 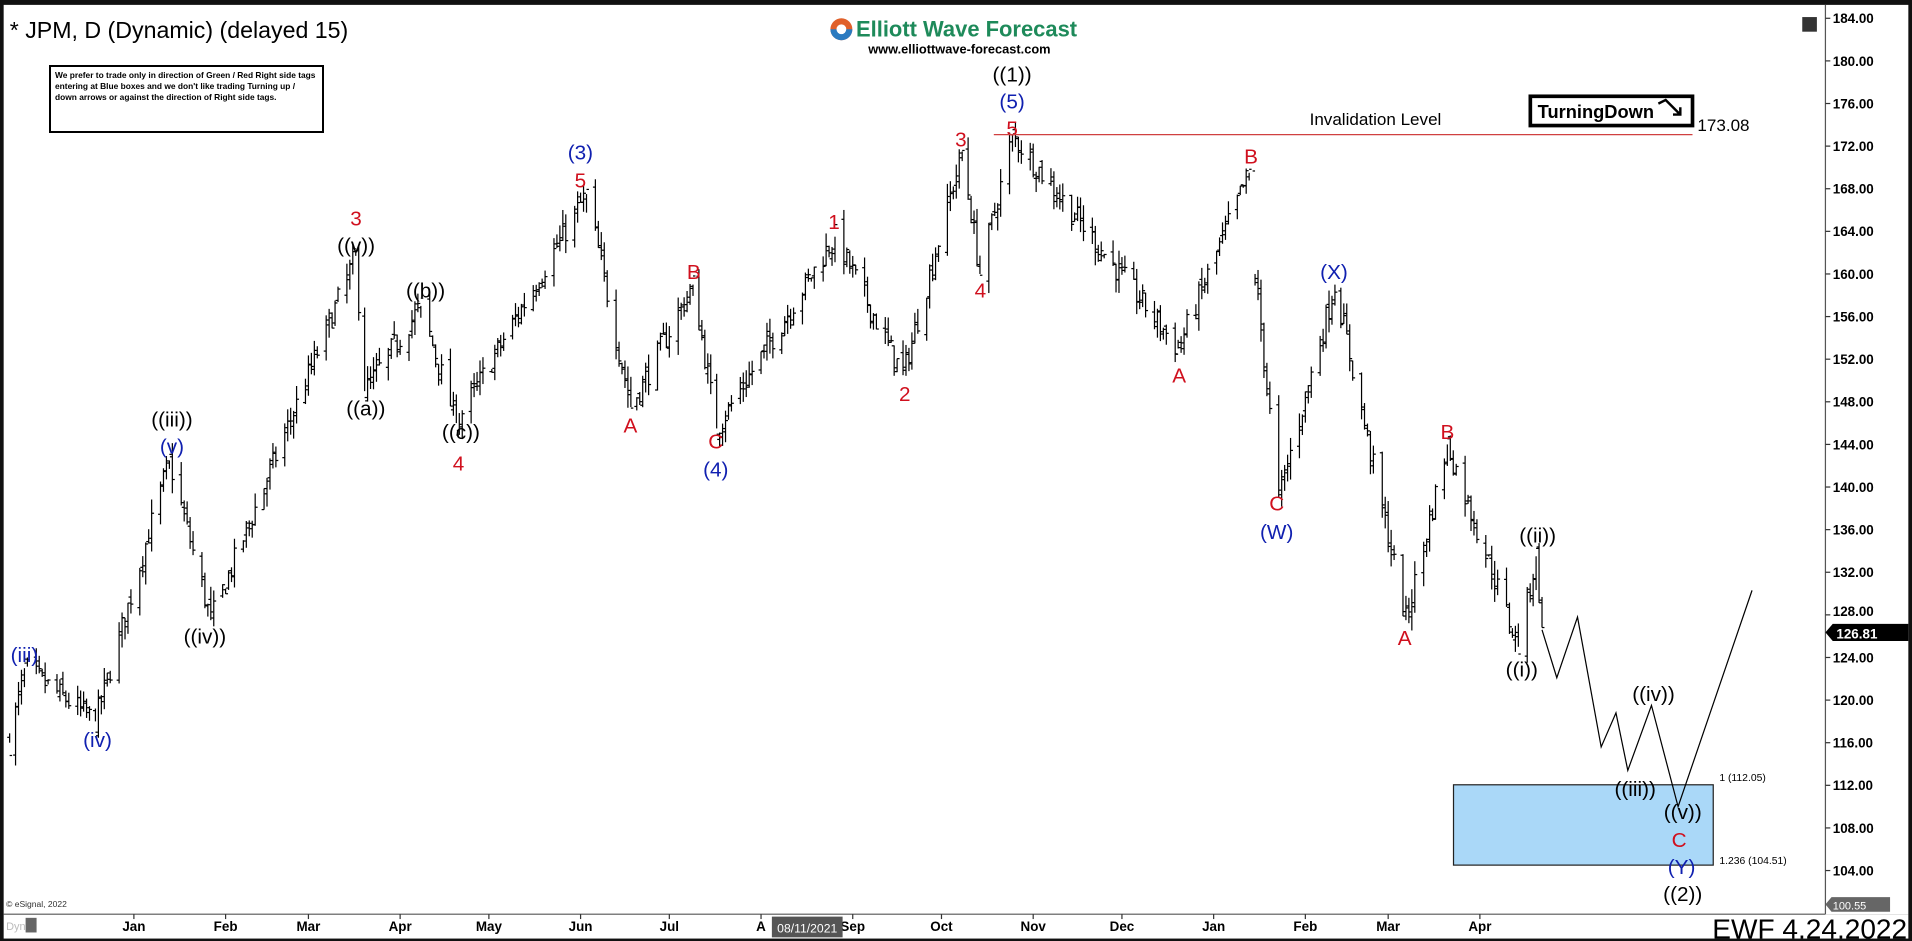 I want to click on y-tick-label: 108.00, so click(x=1853, y=828).